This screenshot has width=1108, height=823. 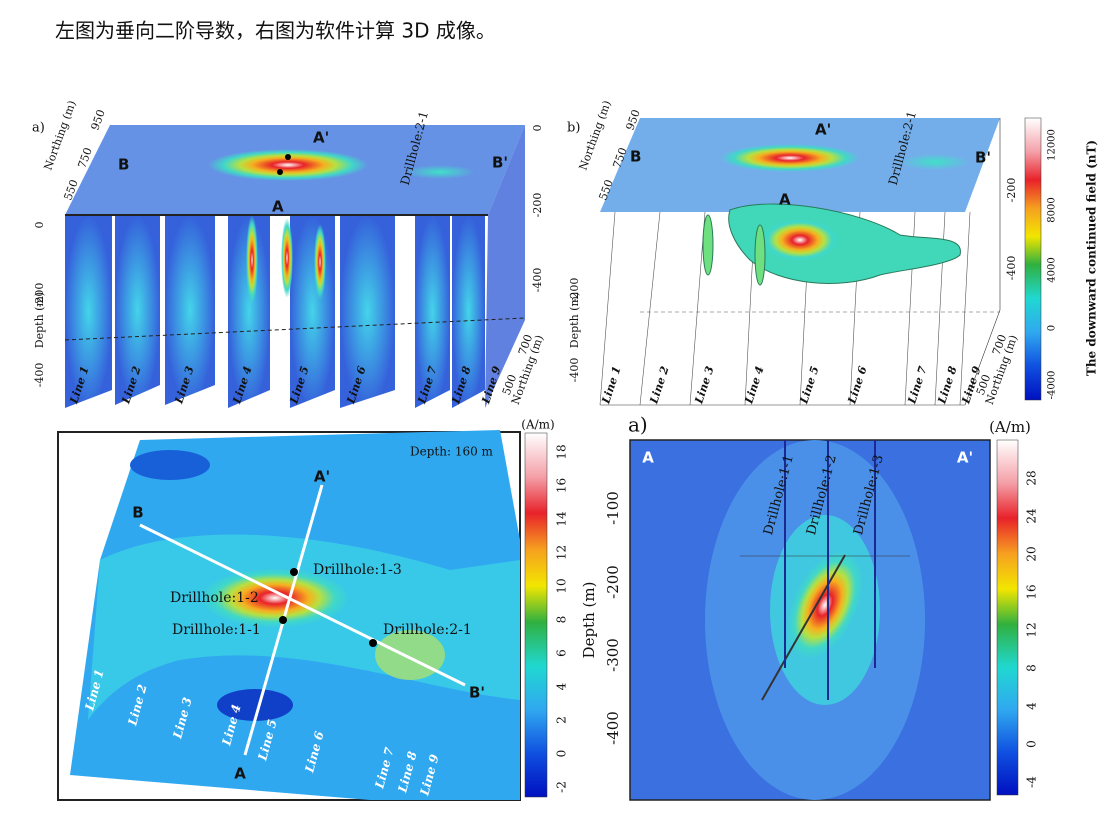 What do you see at coordinates (216, 630) in the screenshot?
I see `drillhole-label: Drillhole:1-1` at bounding box center [216, 630].